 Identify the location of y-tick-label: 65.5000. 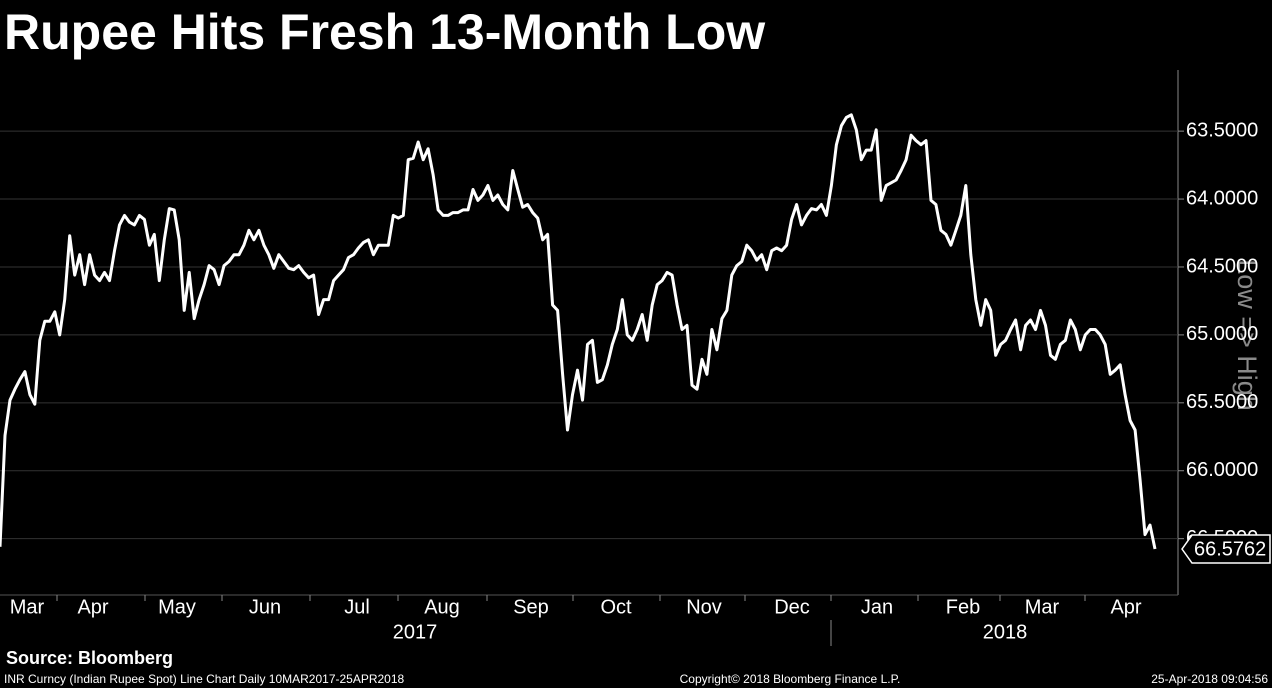
(1222, 402).